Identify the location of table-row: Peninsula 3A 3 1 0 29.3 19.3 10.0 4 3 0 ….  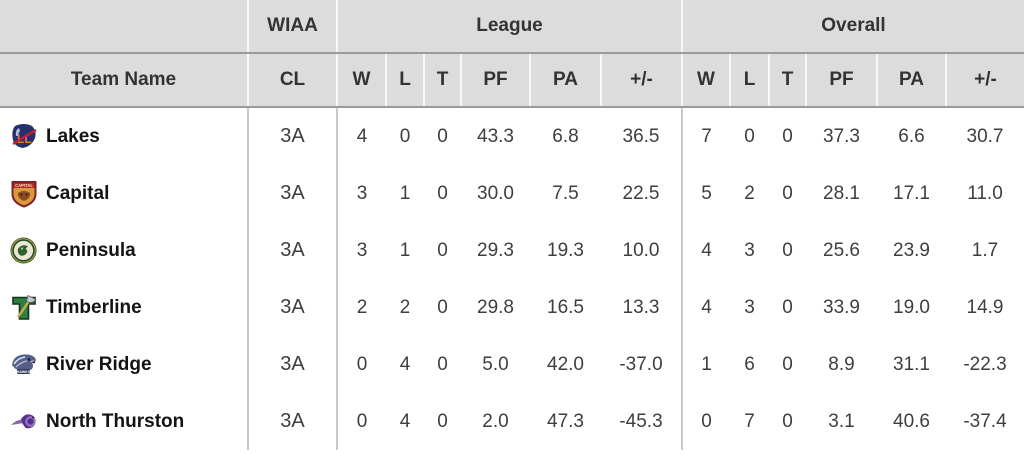
(512, 250).